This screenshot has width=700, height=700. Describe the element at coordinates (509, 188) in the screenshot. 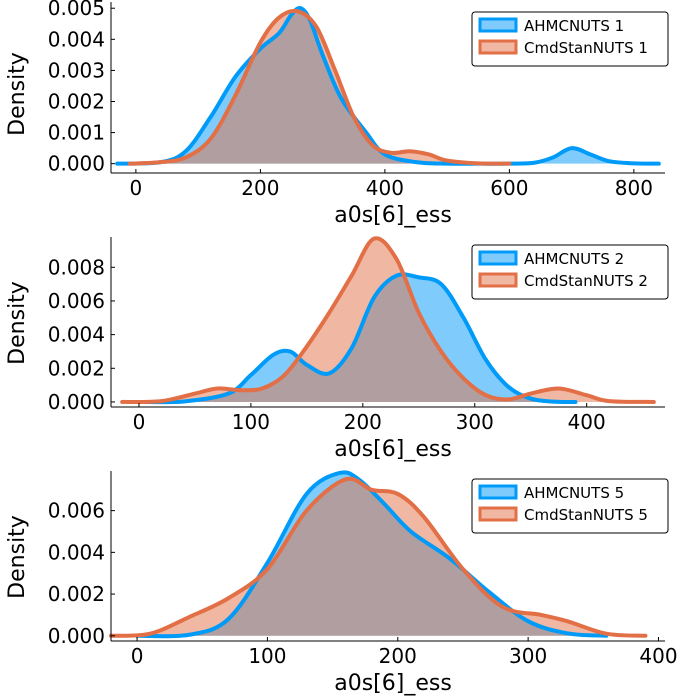

I see `x-tick-label: 600` at that location.